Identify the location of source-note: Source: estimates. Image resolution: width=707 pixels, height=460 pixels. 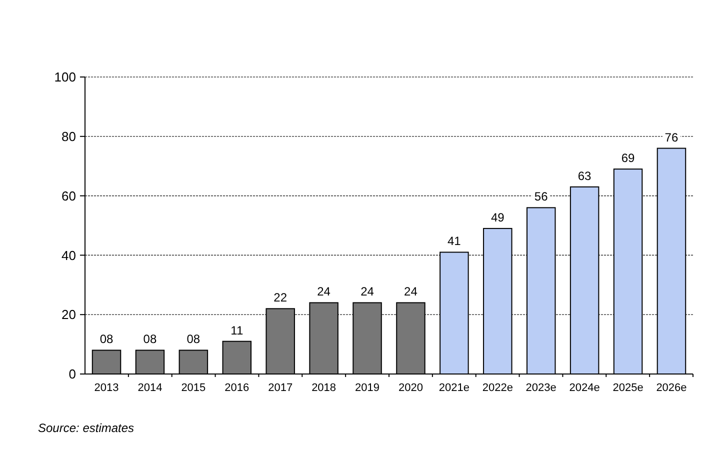
(86, 428).